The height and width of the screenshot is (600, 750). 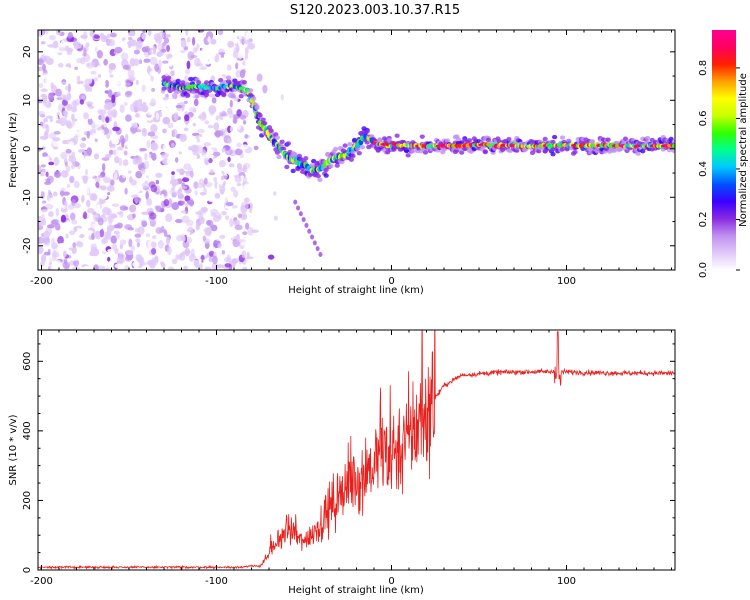 What do you see at coordinates (356, 290) in the screenshot?
I see `spectrogram-x-label: Height of straight line (km)` at bounding box center [356, 290].